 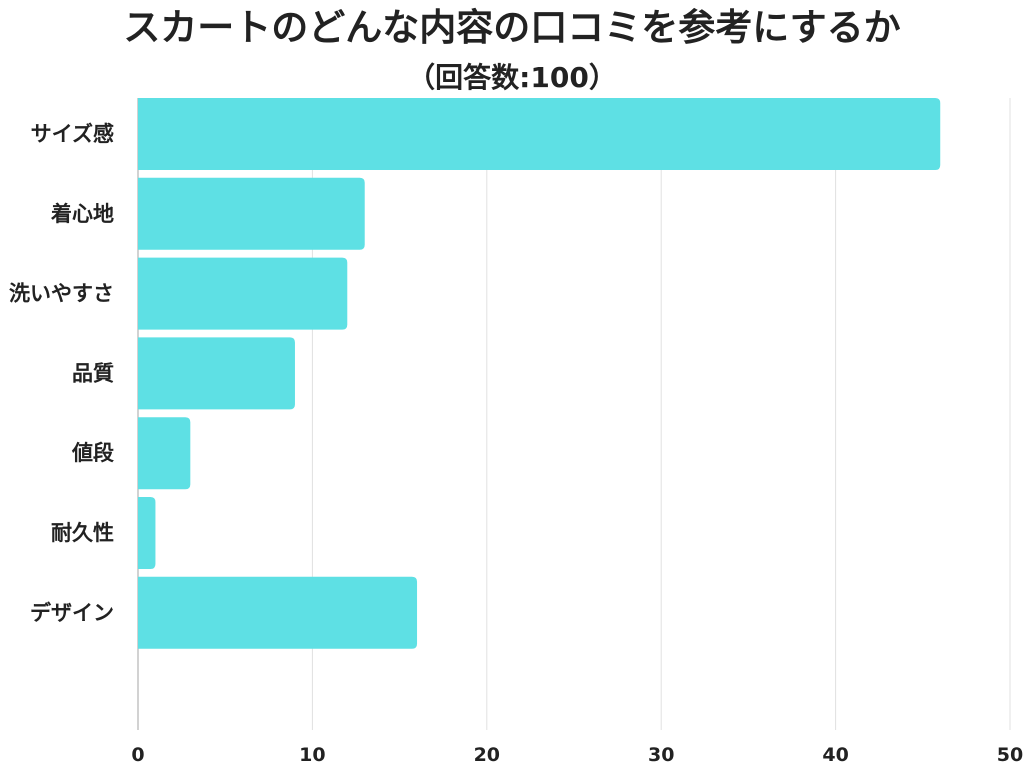 I want to click on category-label: 品質, so click(x=93, y=373).